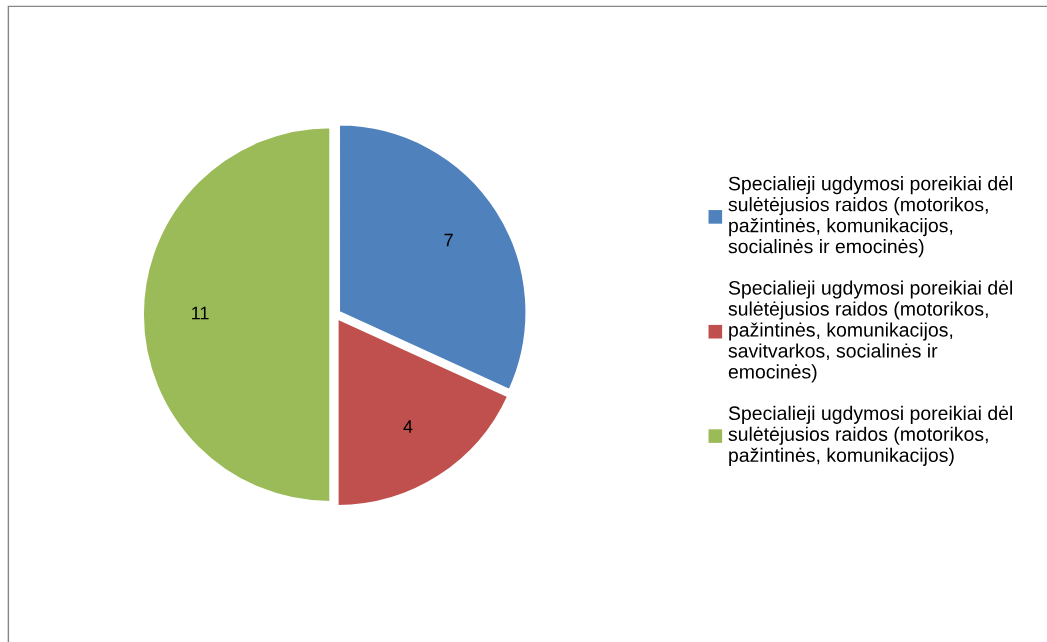 The image size is (1047, 642). I want to click on data-label: 11, so click(200, 313).